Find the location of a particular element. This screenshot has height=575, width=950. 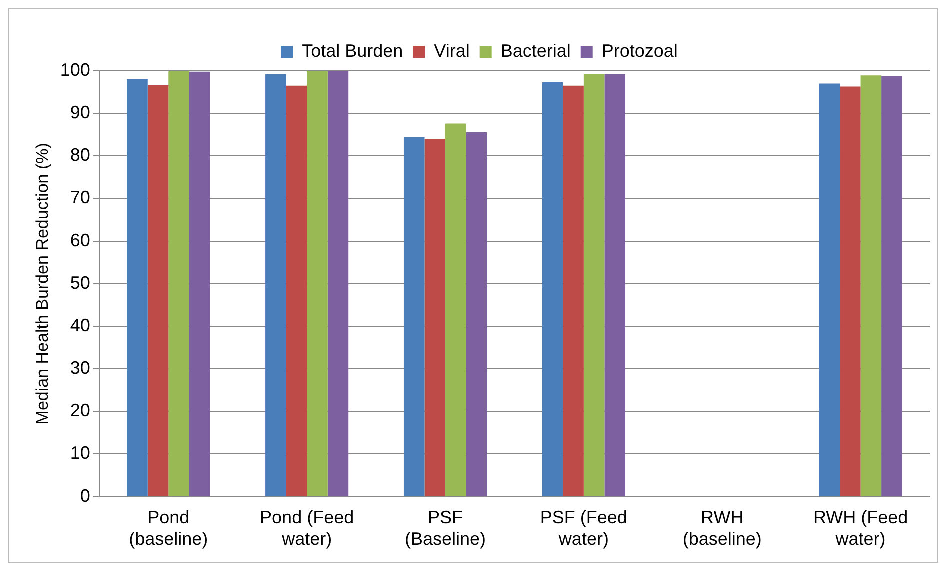

y-tick-label: 20 is located at coordinates (80, 410).